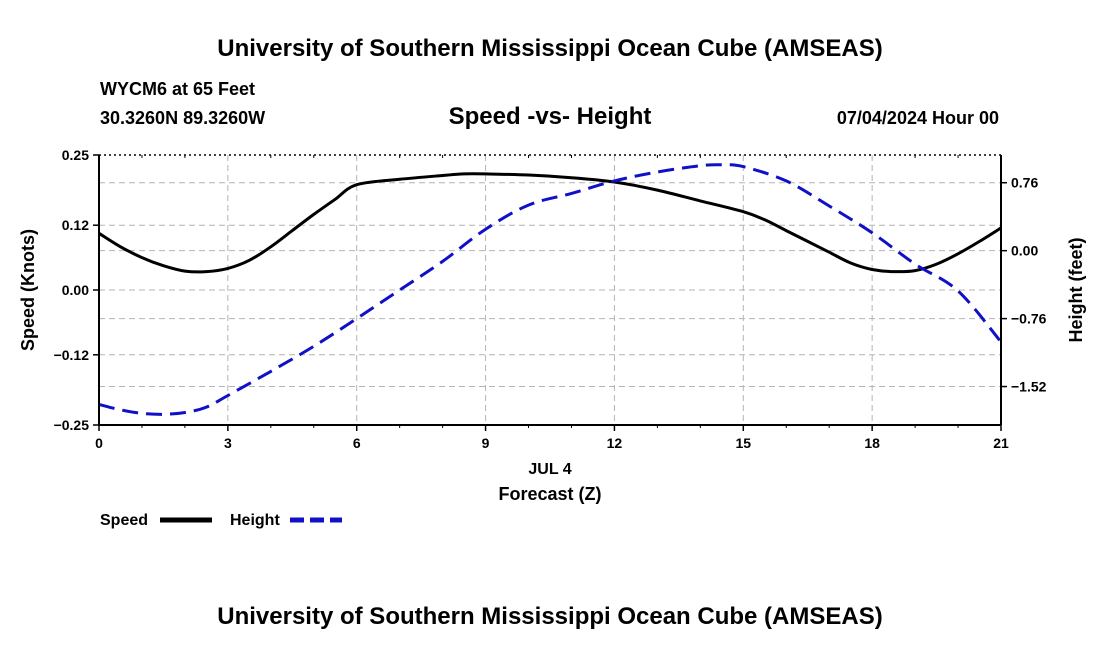 This screenshot has height=655, width=1100. What do you see at coordinates (75, 155) in the screenshot?
I see `y-left-tick-label: 0.25` at bounding box center [75, 155].